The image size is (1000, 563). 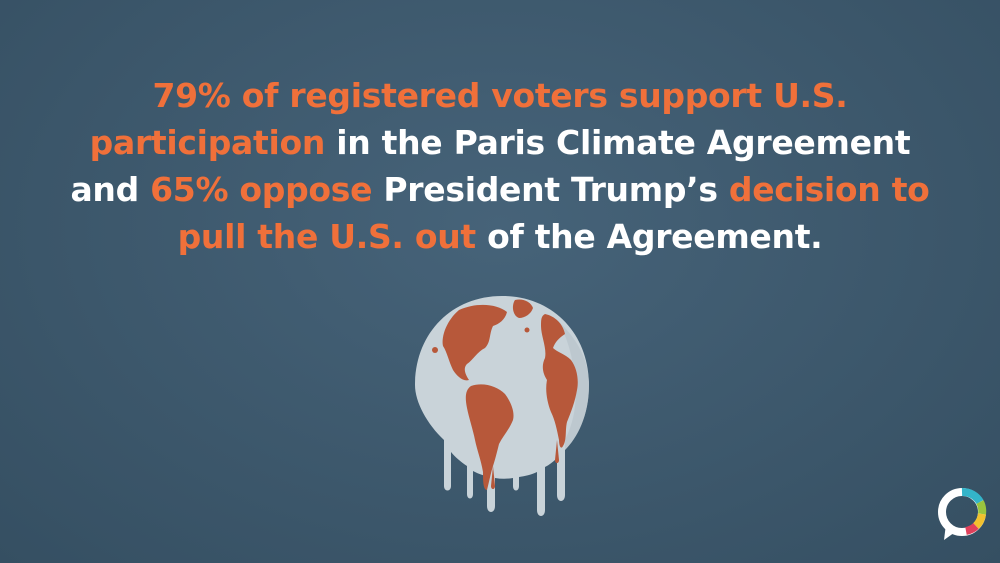 I want to click on melting-globe-illustration, so click(x=502, y=406).